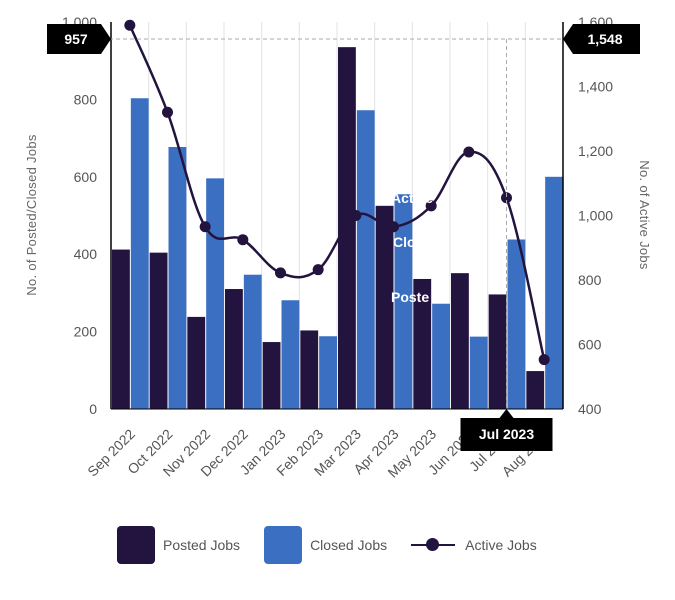 The width and height of the screenshot is (675, 600). I want to click on y-tick-label: 400, so click(86, 254).